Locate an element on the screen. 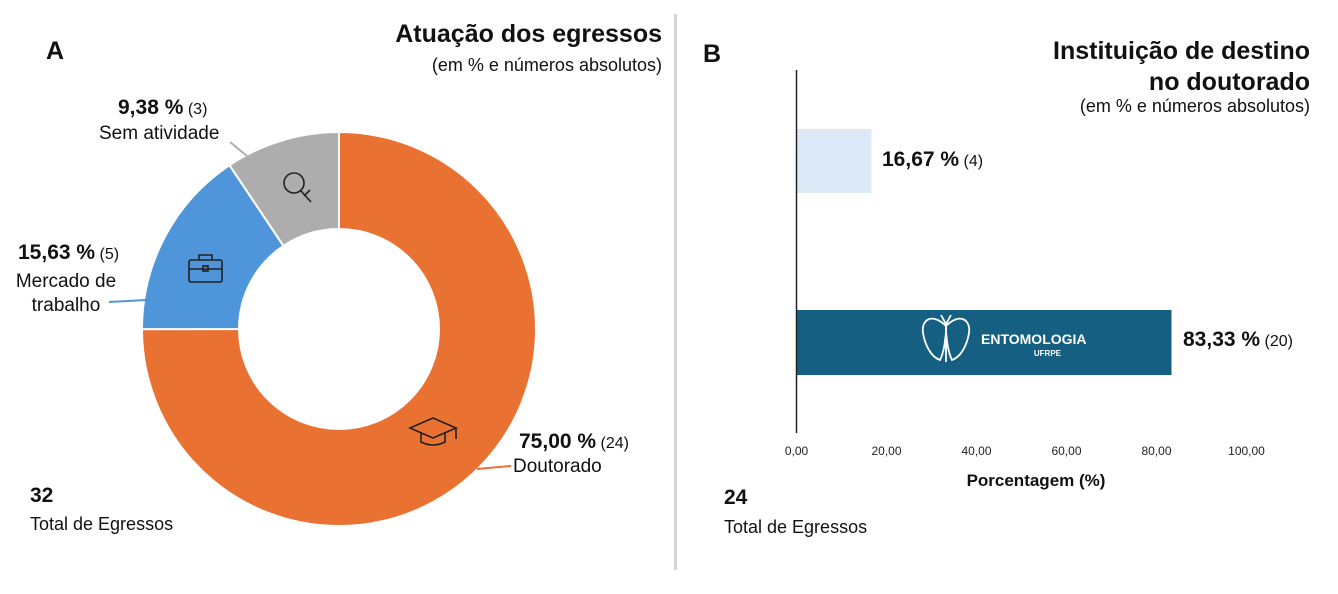 This screenshot has width=1338, height=594. bar-1-count: (4) is located at coordinates (973, 161).